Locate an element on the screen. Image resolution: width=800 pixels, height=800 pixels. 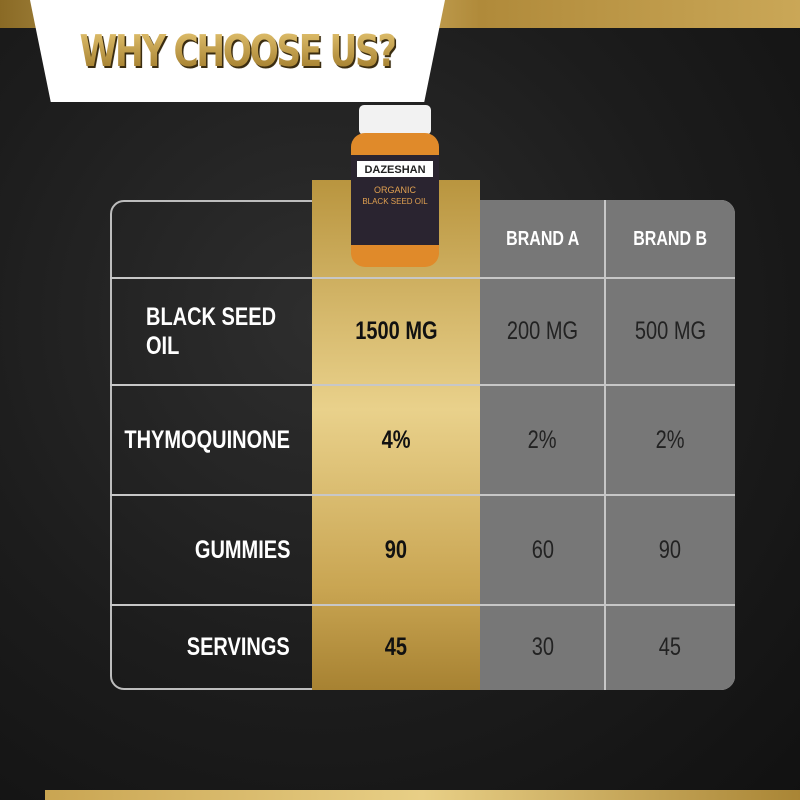
row-label: BLACK SEED OIL is located at coordinates (211, 331).